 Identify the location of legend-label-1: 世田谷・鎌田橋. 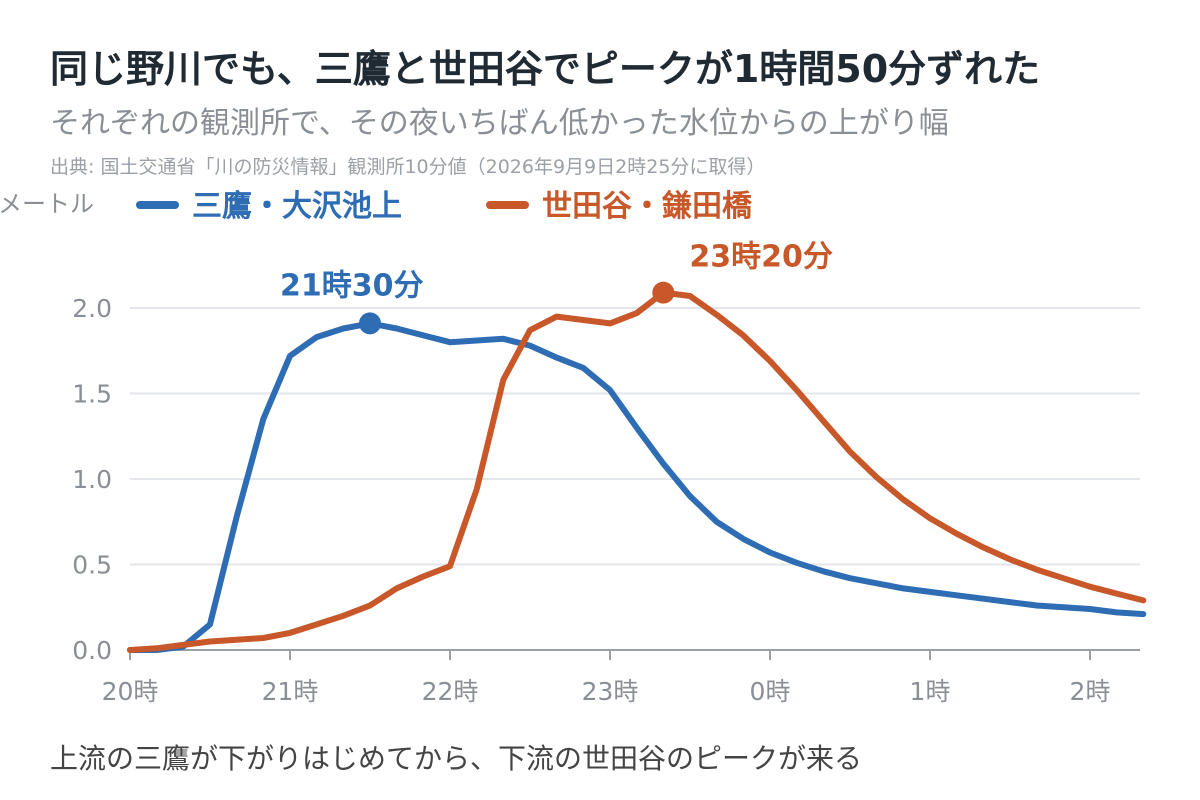
(647, 206).